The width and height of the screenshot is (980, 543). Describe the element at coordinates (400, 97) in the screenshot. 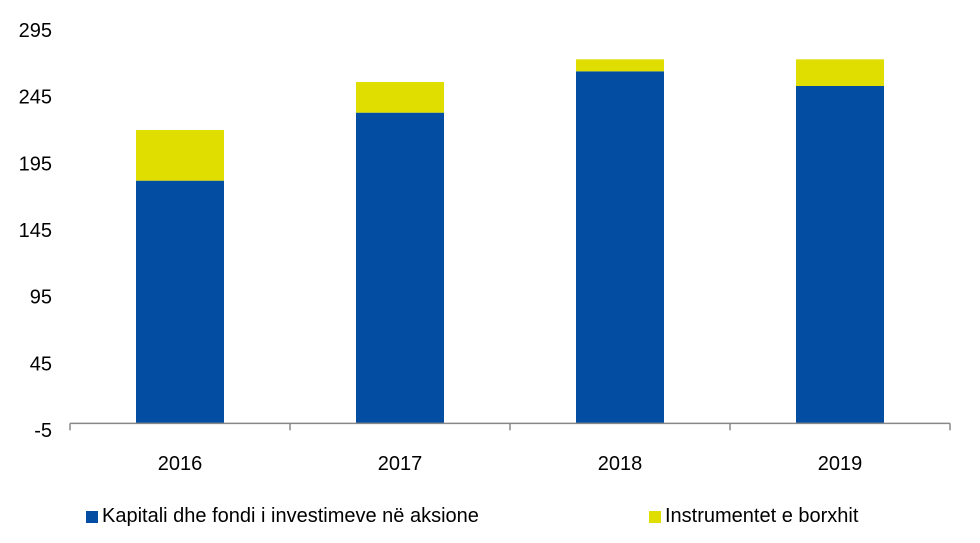

I see `bar-debt-2017` at that location.